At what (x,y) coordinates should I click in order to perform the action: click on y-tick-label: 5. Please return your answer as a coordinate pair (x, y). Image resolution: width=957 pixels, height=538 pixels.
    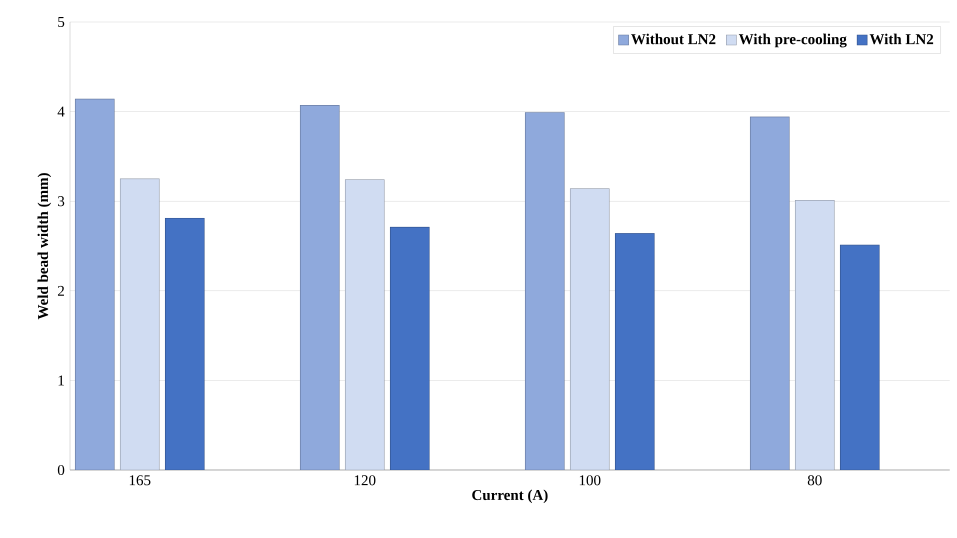
    Looking at the image, I should click on (61, 22).